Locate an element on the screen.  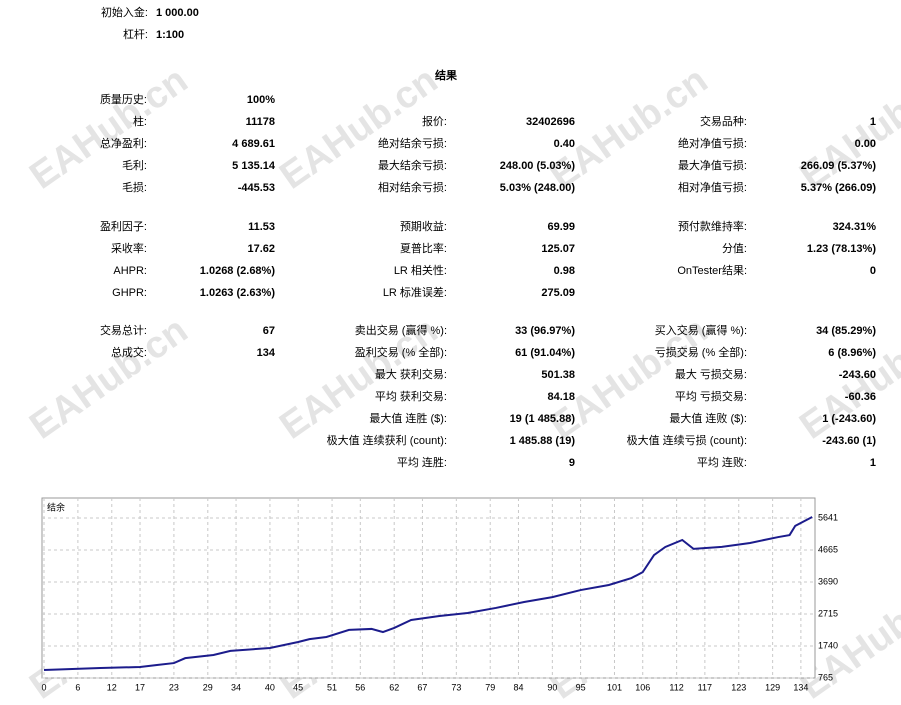
stat-value: 1.0268 (2.68%) is located at coordinates (238, 271).